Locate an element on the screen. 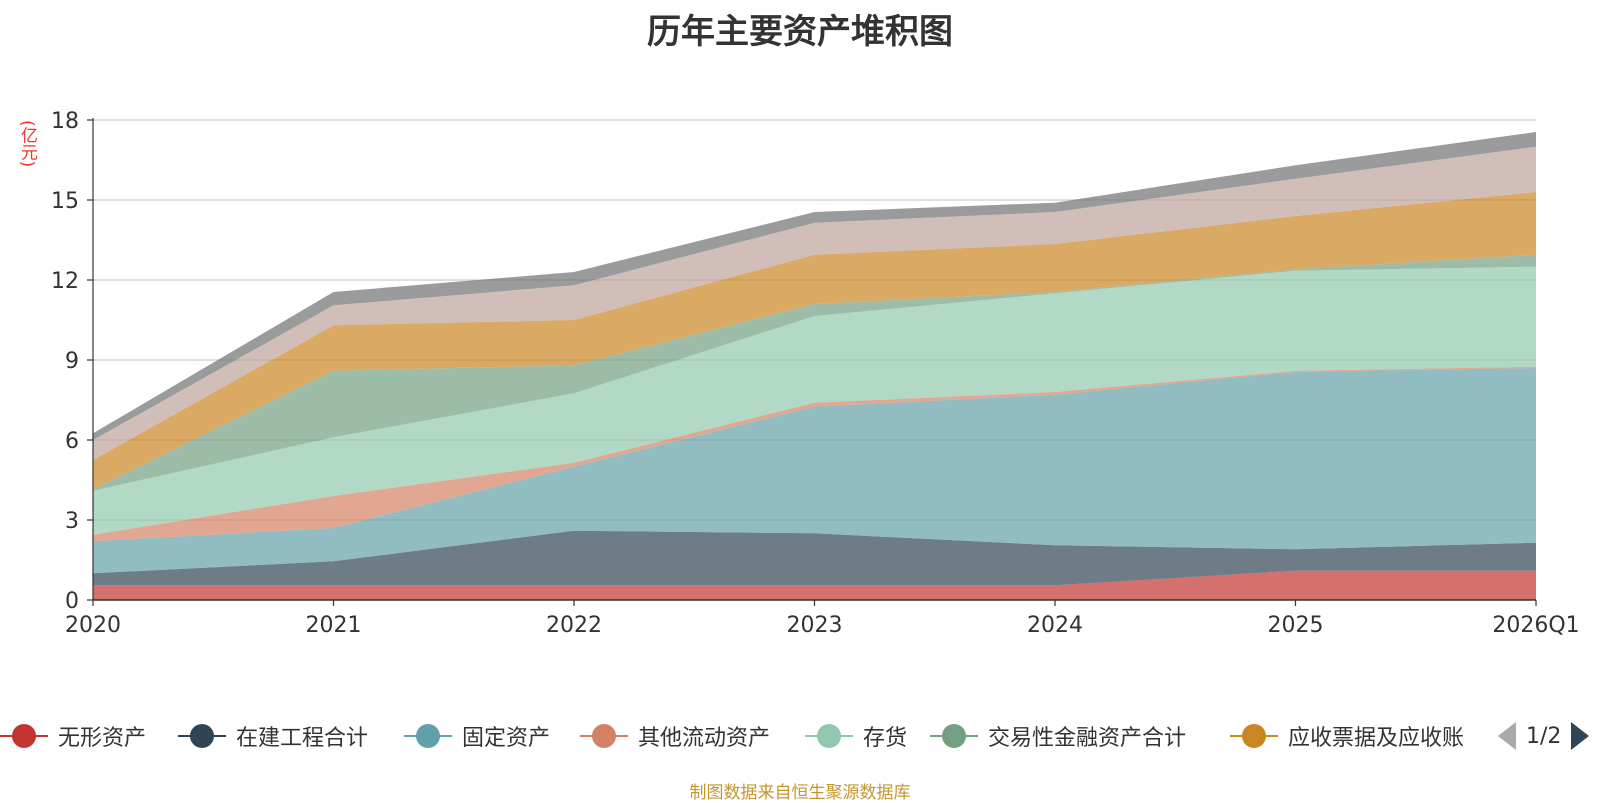  legend-item: 无形资产 is located at coordinates (73, 736).